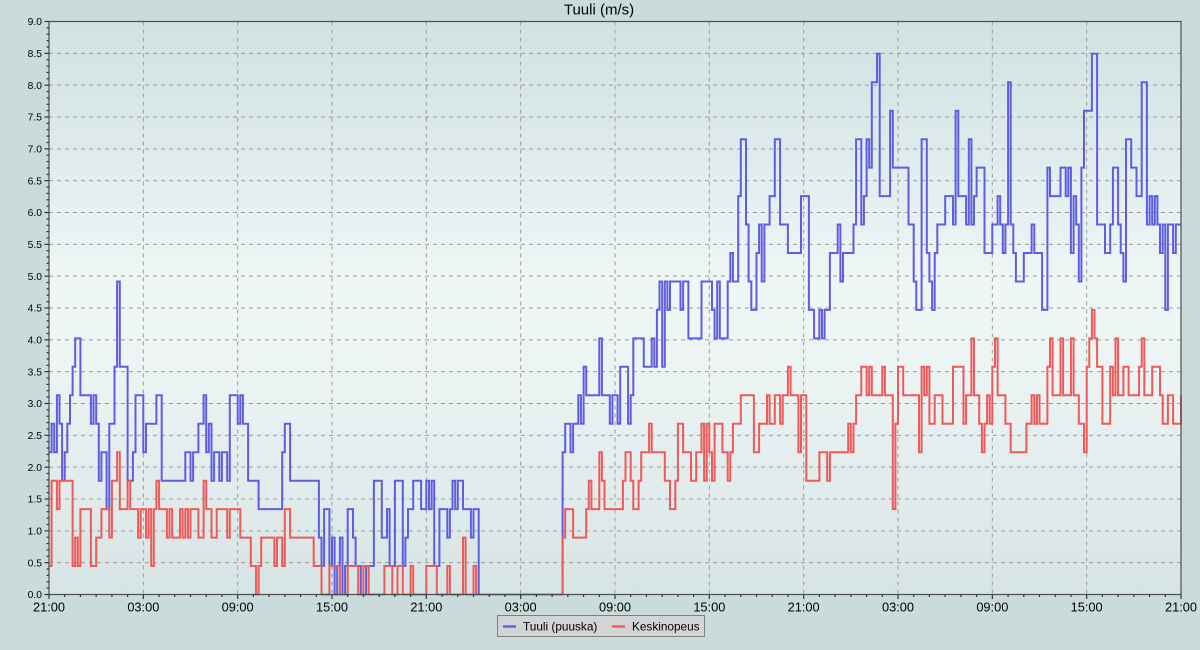 Image resolution: width=1200 pixels, height=650 pixels. Describe the element at coordinates (35, 309) in the screenshot. I see `svg-text: 4.5` at that location.